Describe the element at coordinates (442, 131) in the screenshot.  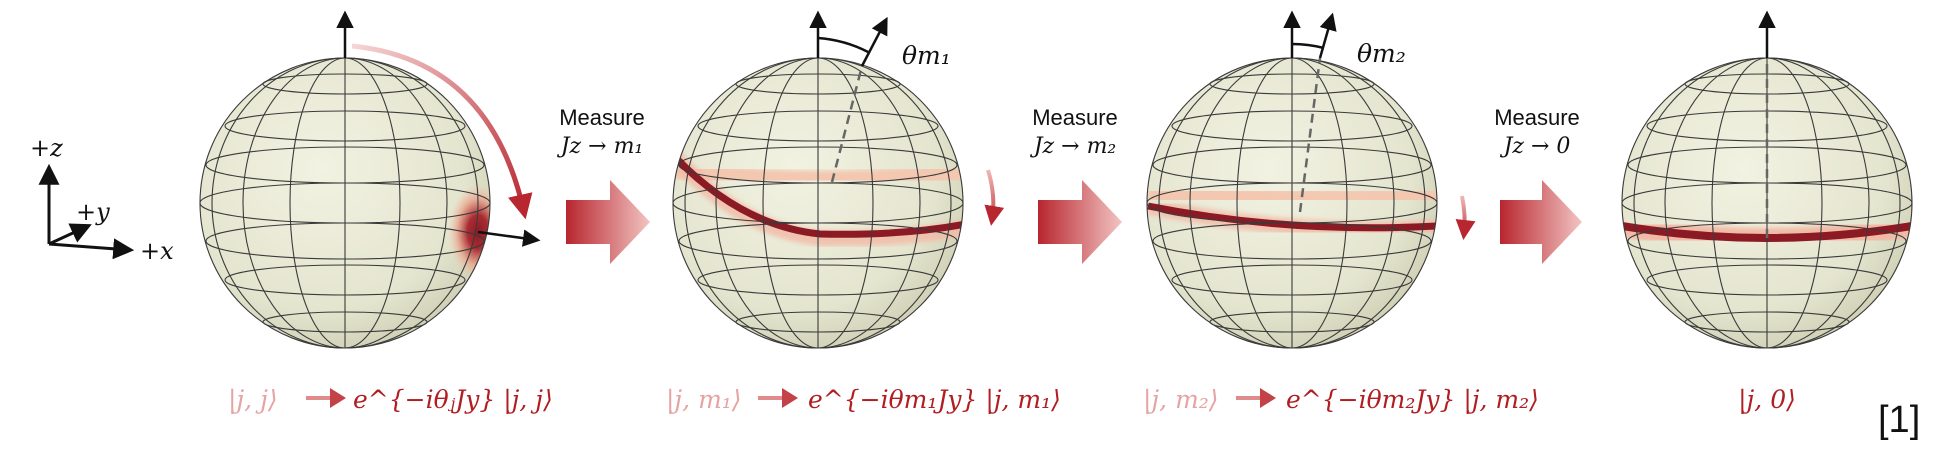
I see `rotation-arrow-icon` at that location.